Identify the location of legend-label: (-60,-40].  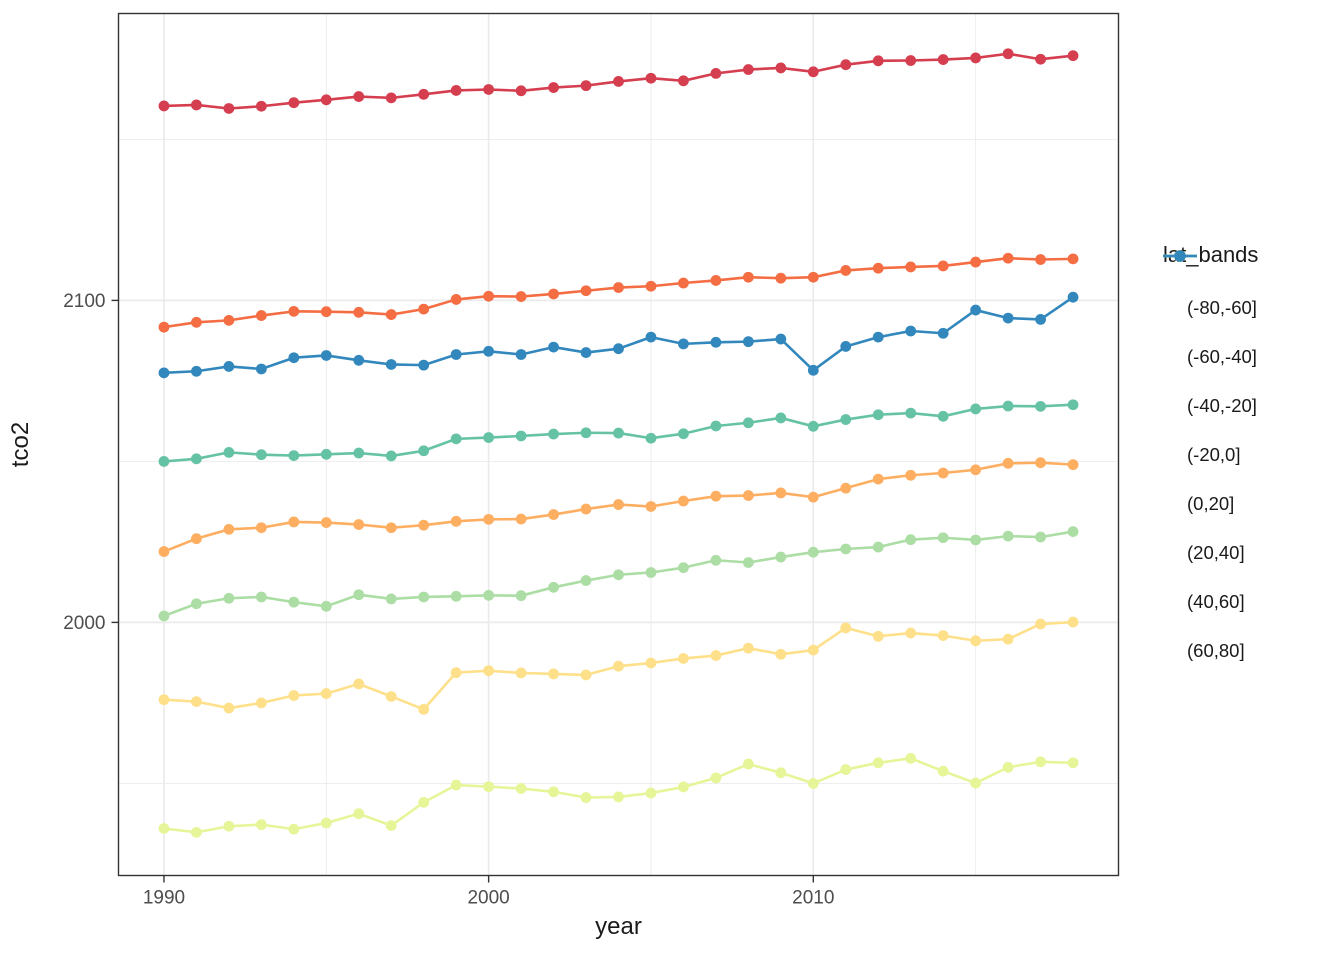
(1222, 356).